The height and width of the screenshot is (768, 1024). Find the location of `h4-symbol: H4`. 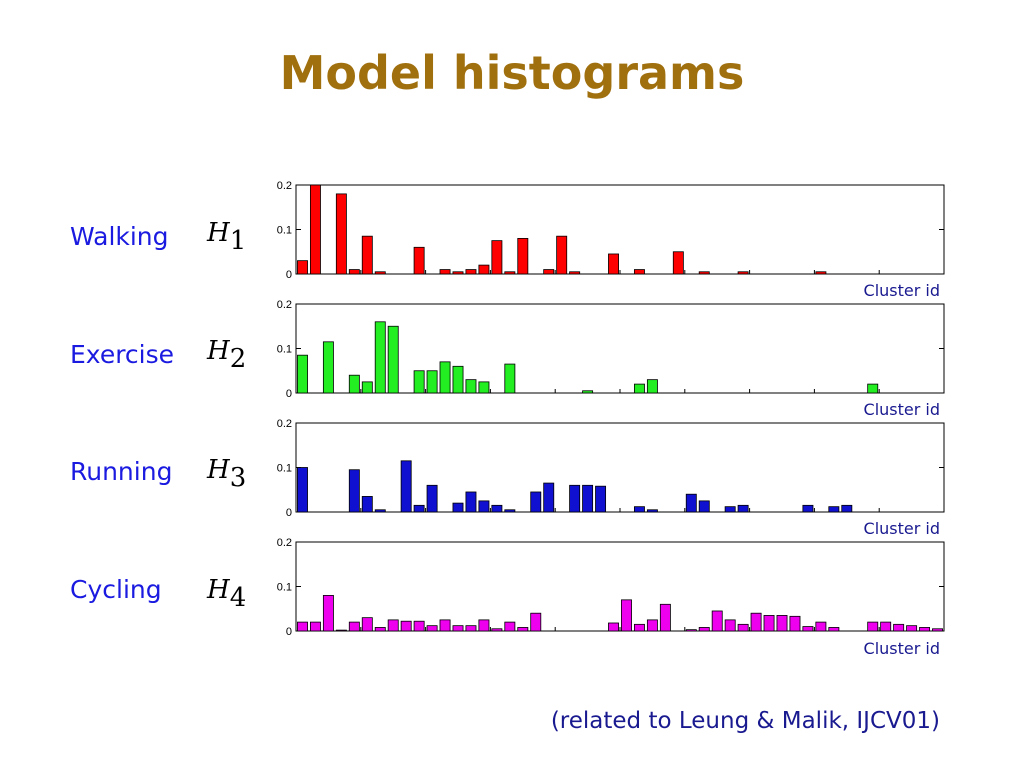

h4-symbol: H4 is located at coordinates (226, 594).